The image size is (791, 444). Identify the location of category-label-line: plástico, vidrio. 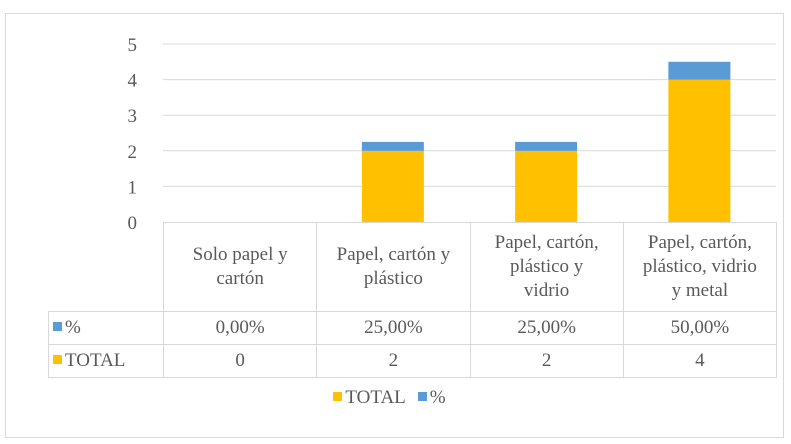
(699, 266).